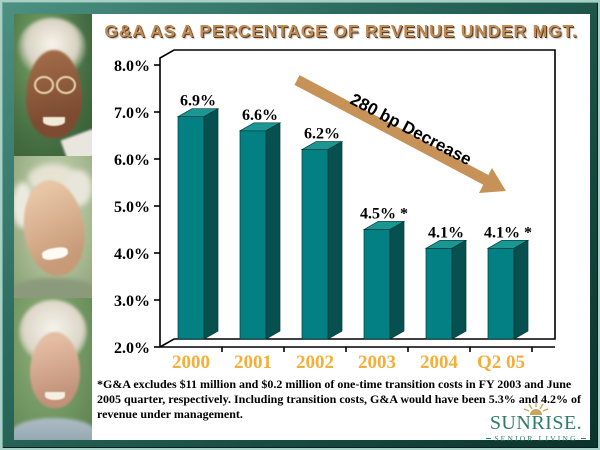  I want to click on sunrise-logo: SUNRISE. SENIOR LIVING, so click(536, 422).